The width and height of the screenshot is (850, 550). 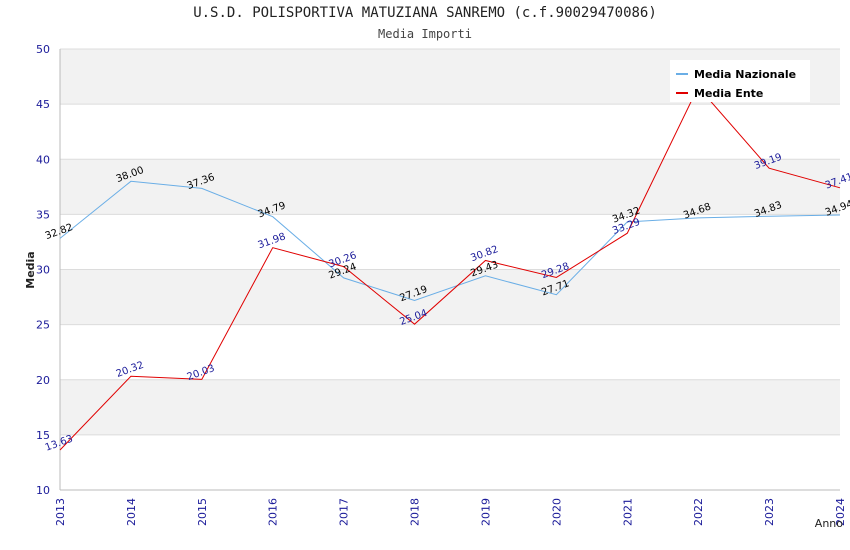 What do you see at coordinates (840, 512) in the screenshot?
I see `x-tick-label: 2024` at bounding box center [840, 512].